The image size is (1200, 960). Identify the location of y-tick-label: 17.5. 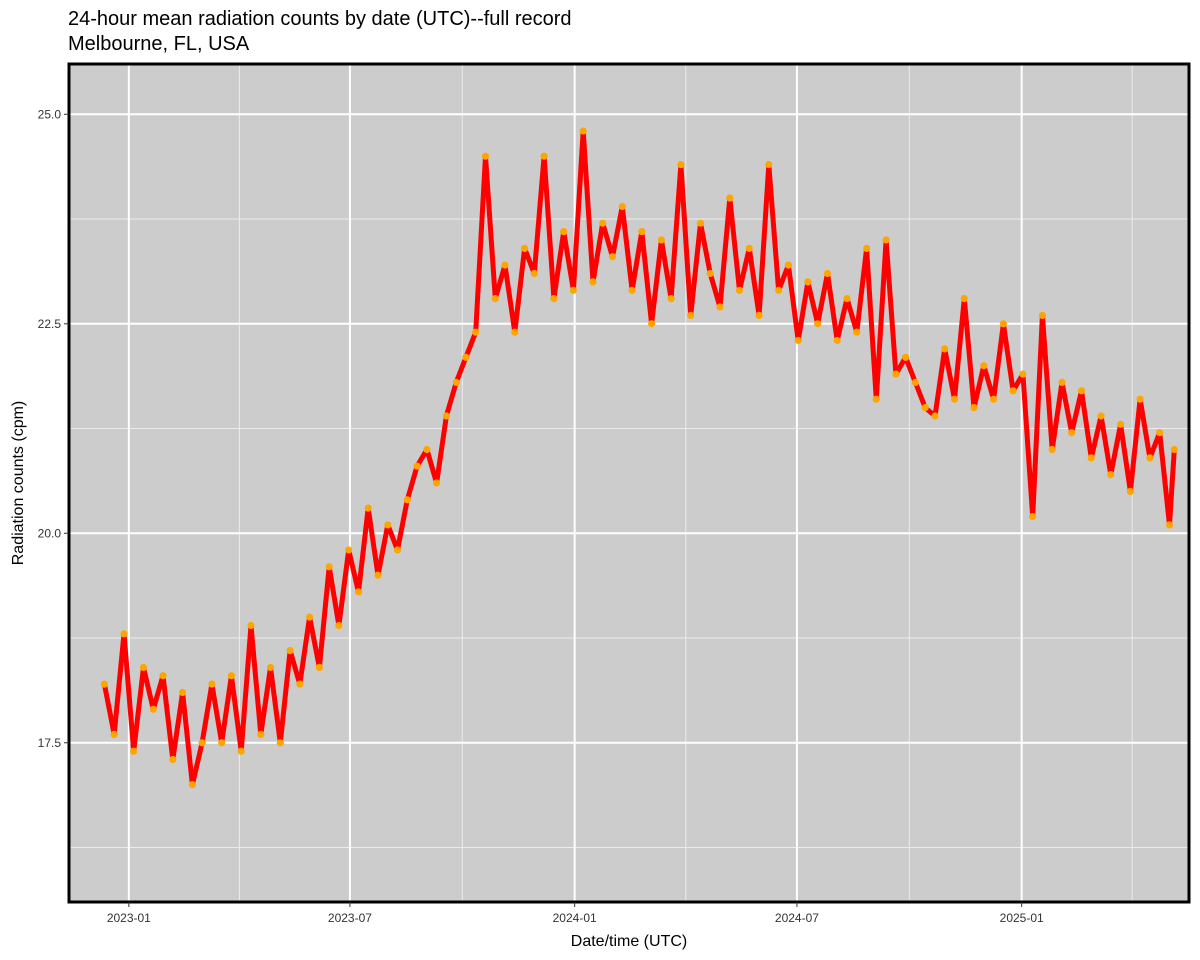
(50, 743).